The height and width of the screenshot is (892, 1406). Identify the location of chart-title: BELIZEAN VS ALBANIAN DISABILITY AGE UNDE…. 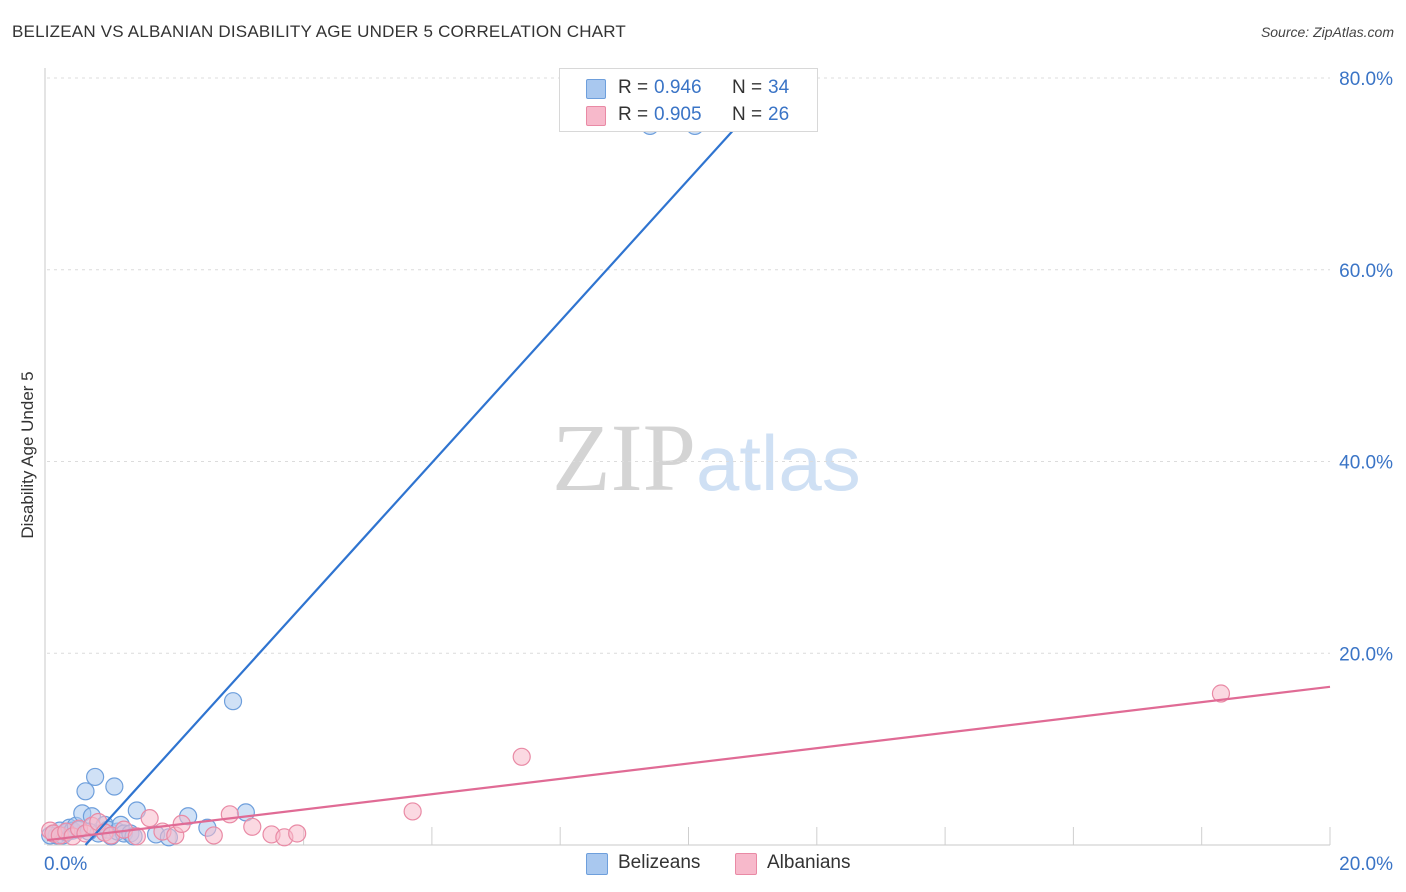
(319, 31).